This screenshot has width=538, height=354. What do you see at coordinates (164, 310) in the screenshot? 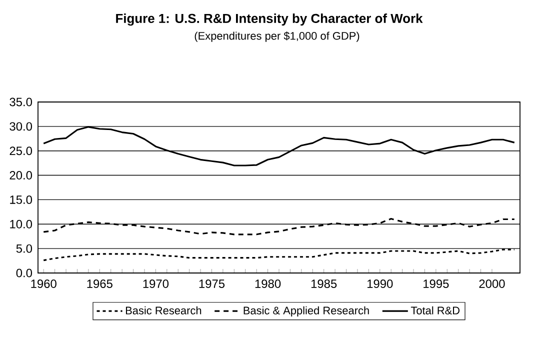
I see `legend-label: Basic Research` at bounding box center [164, 310].